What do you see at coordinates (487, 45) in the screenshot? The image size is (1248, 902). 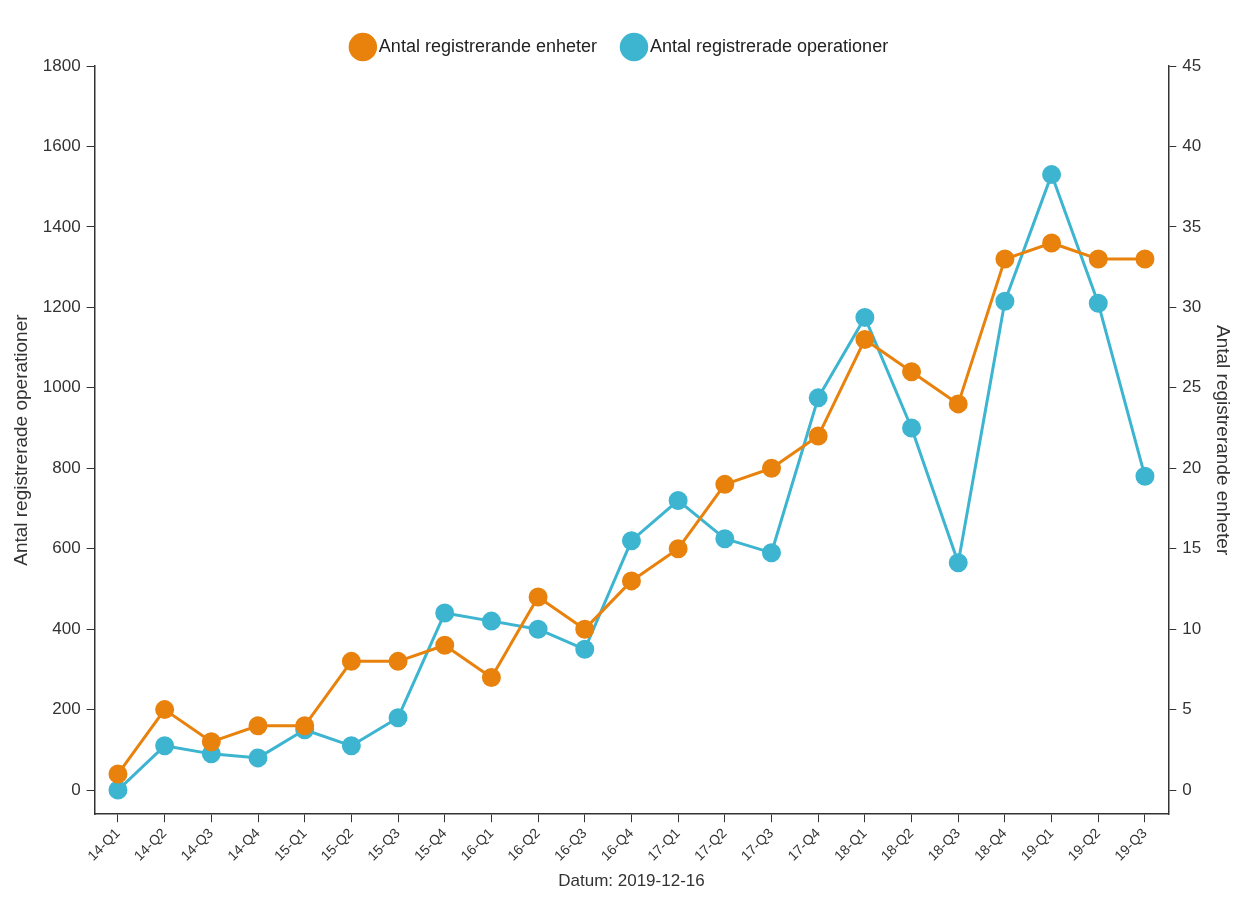 I see `legend-label: Antal registrerande enheter` at bounding box center [487, 45].